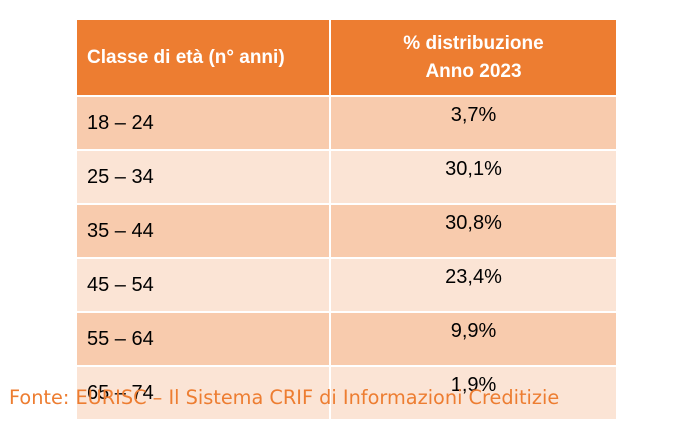  What do you see at coordinates (204, 58) in the screenshot?
I see `header-age-class: Classe di età (n° anni)` at bounding box center [204, 58].